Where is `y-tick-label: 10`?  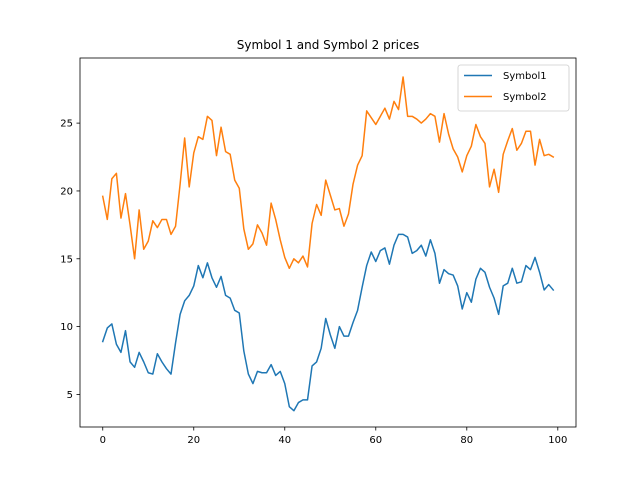 y-tick-label: 10 is located at coordinates (66, 327).